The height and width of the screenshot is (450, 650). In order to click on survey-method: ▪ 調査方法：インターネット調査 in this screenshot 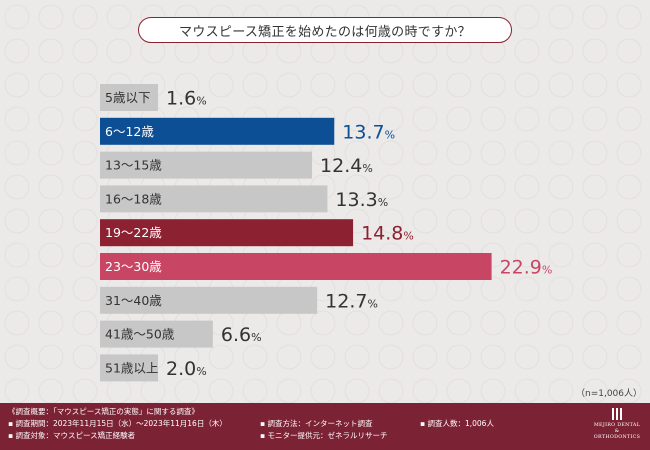, I will do `click(316, 423)`.